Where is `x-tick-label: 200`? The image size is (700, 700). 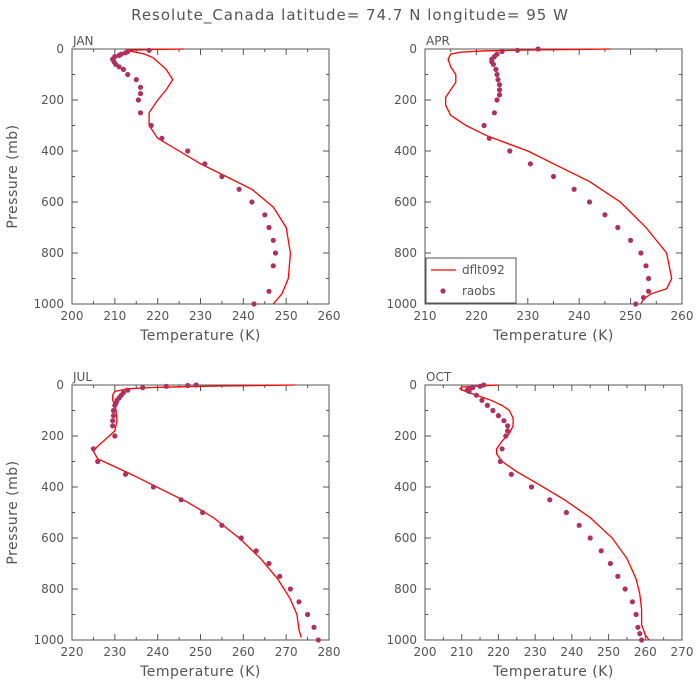
x-tick-label: 200 is located at coordinates (72, 316).